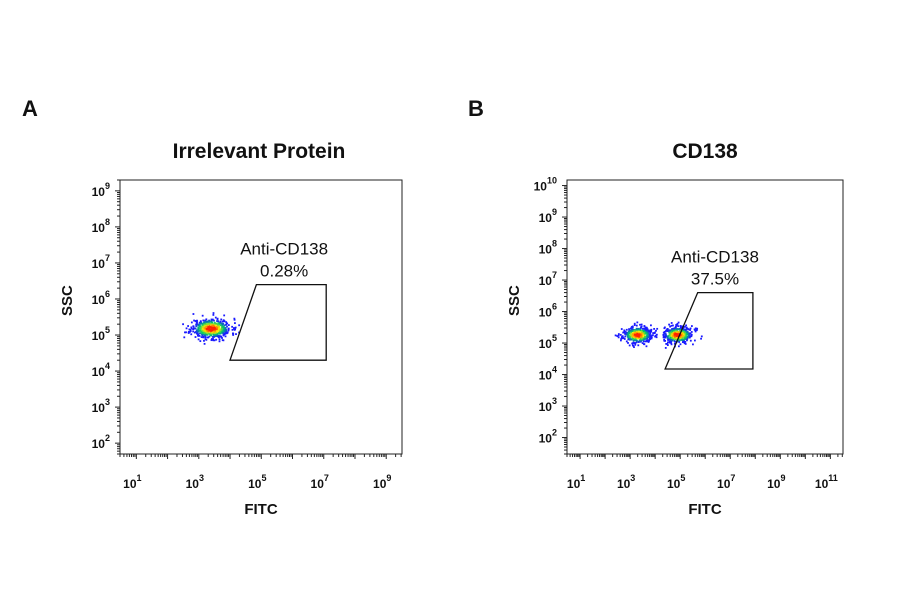  Describe the element at coordinates (548, 248) in the screenshot. I see `y-tick-label: 10⁸` at that location.